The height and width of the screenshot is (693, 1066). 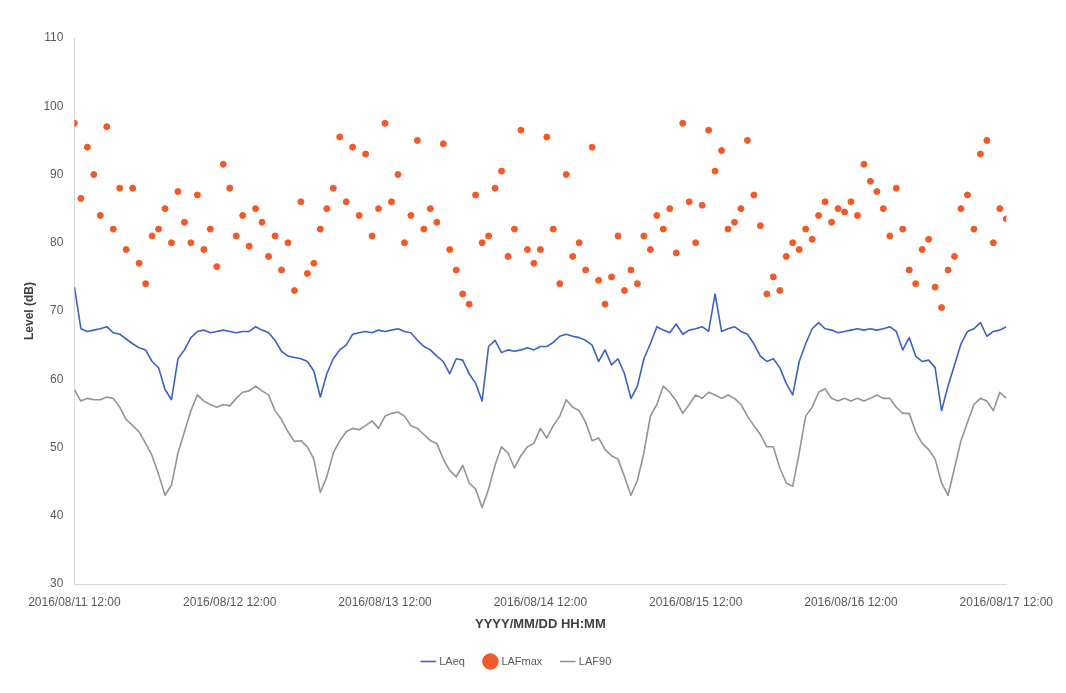 What do you see at coordinates (57, 173) in the screenshot?
I see `y-tick-label: 90` at bounding box center [57, 173].